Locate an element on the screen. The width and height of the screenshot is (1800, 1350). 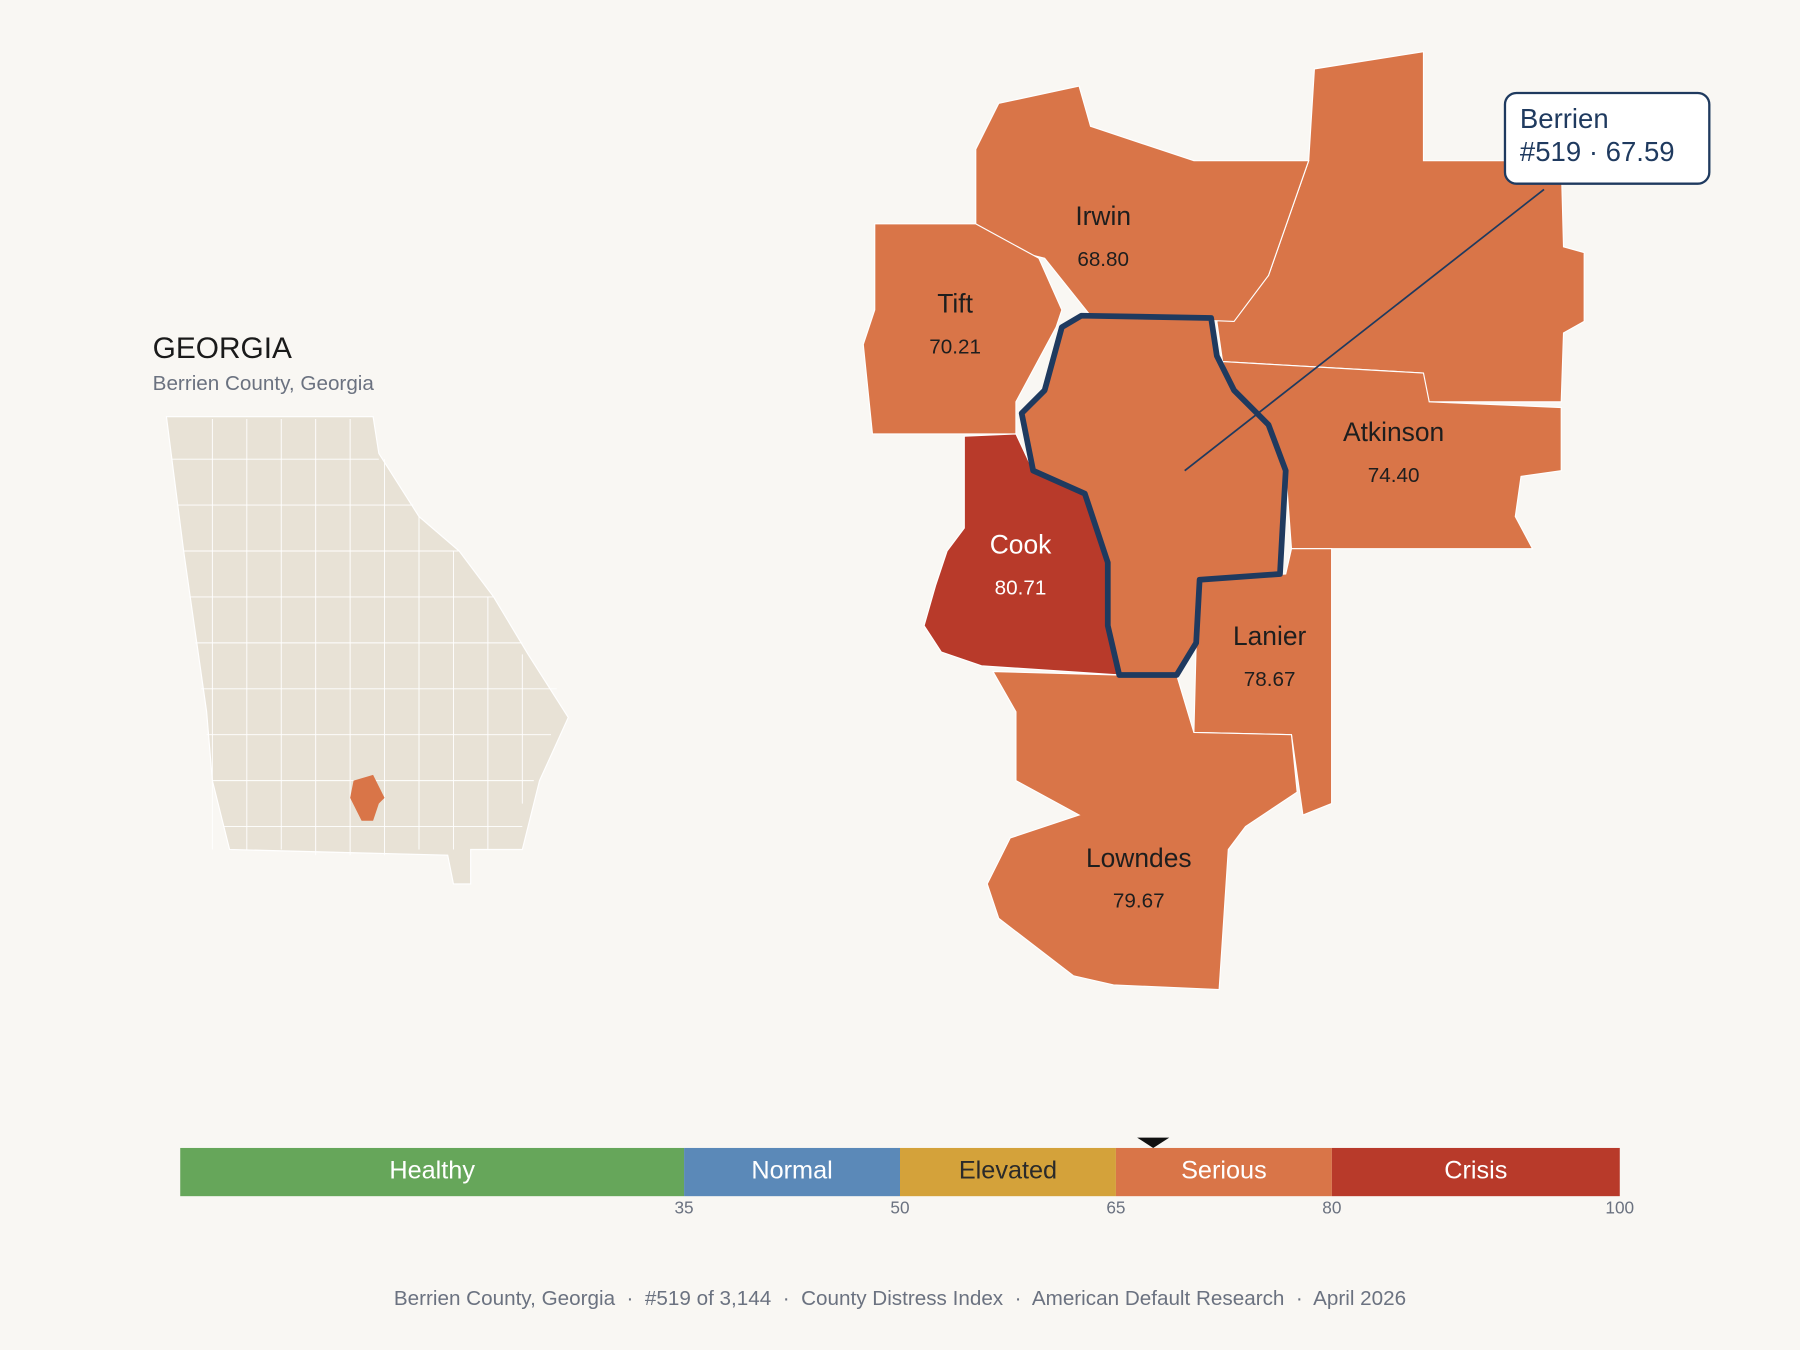
scale-tick-label: 80 is located at coordinates (1331, 1207).